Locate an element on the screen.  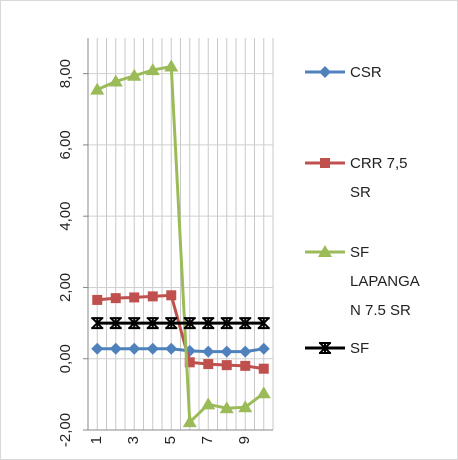
legend-label: SF LAPANGAN 7.5 SR is located at coordinates (385, 281).